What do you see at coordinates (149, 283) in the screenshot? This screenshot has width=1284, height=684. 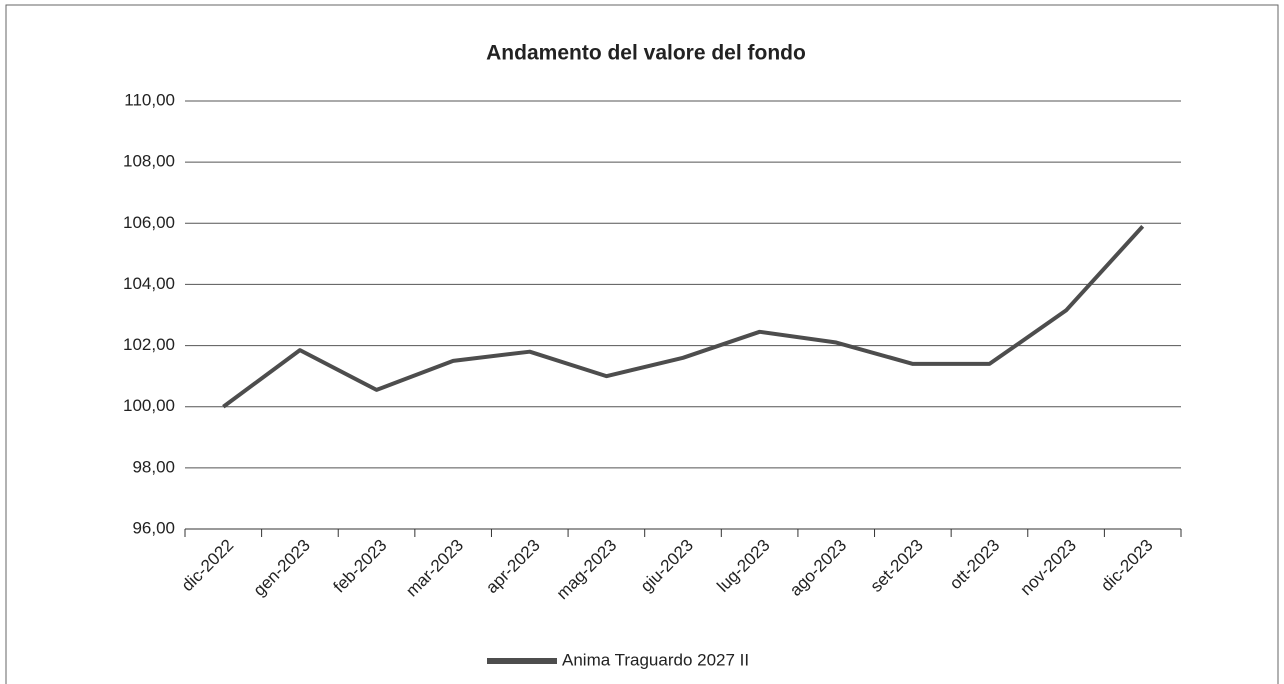 I see `y-tick-label: 104,00` at bounding box center [149, 283].